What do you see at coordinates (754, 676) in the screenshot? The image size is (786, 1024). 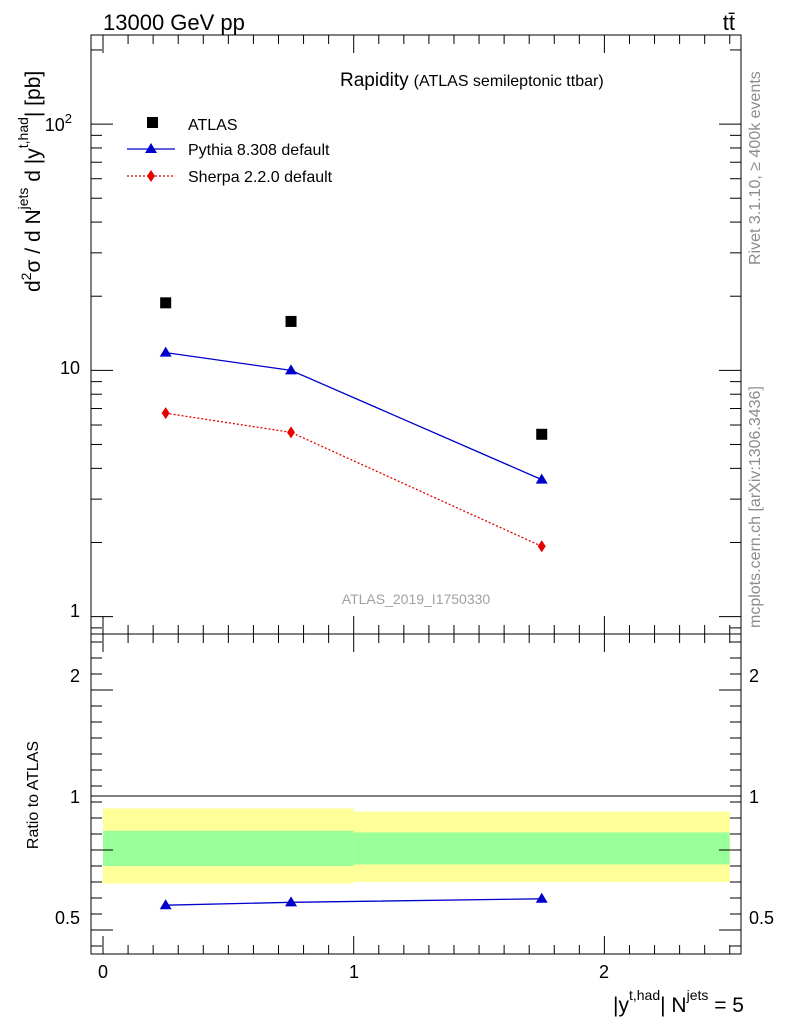 I see `ratio-tick-label-2-right: 2` at bounding box center [754, 676].